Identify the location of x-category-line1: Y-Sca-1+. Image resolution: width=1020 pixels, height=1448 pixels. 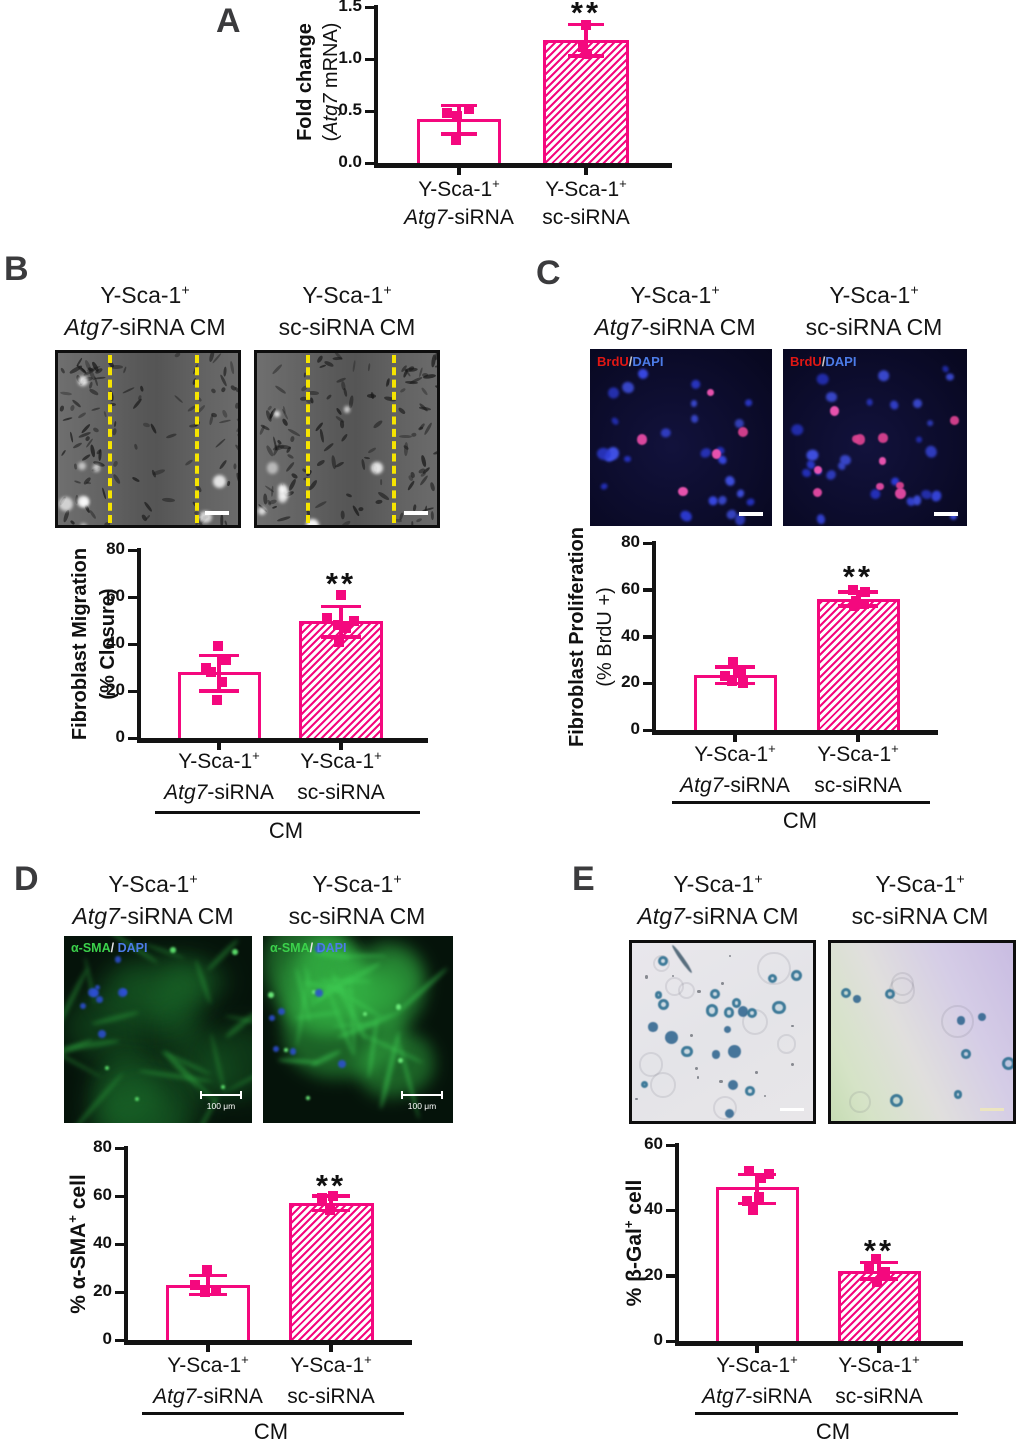
(331, 1364).